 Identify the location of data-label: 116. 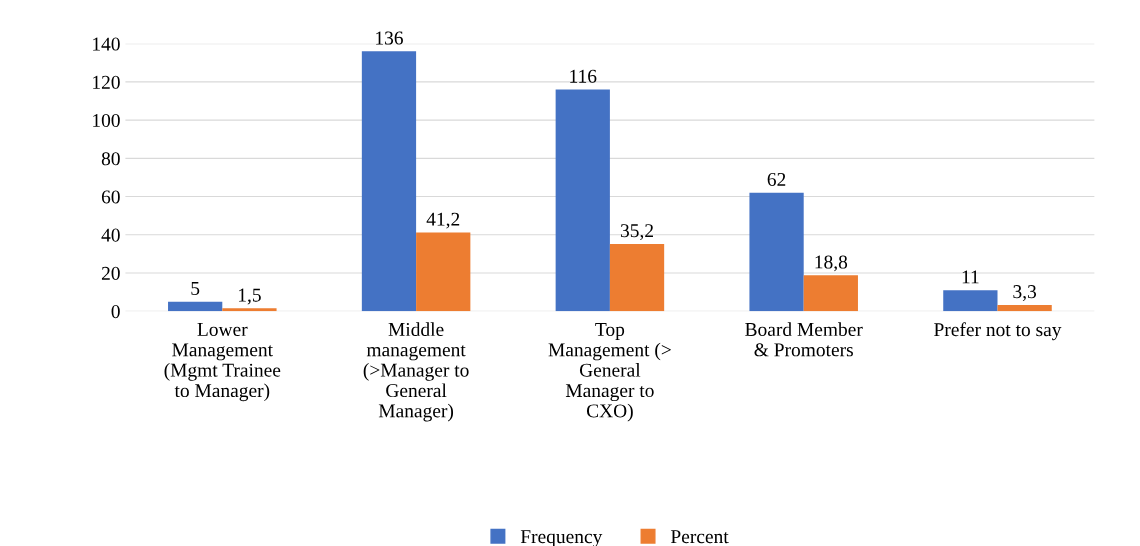
(583, 76).